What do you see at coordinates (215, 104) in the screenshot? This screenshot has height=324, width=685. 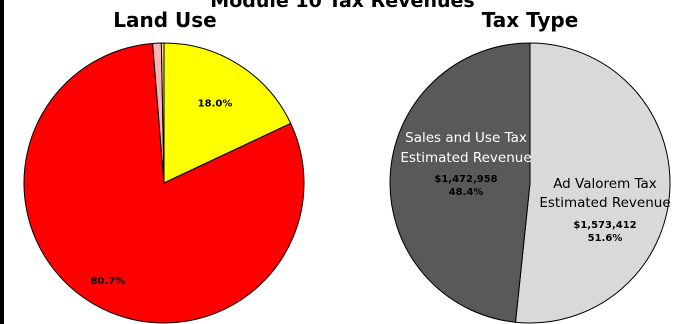 I see `land-use-percent-label-0: 18.0%` at bounding box center [215, 104].